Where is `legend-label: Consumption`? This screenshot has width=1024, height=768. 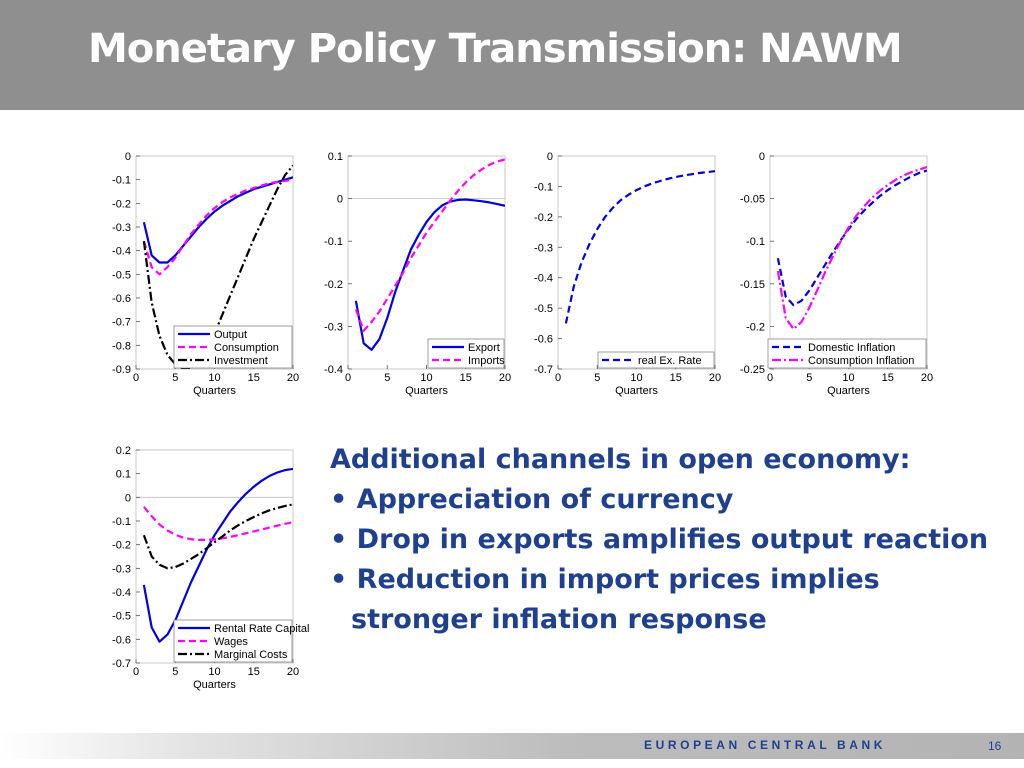
legend-label: Consumption is located at coordinates (246, 348).